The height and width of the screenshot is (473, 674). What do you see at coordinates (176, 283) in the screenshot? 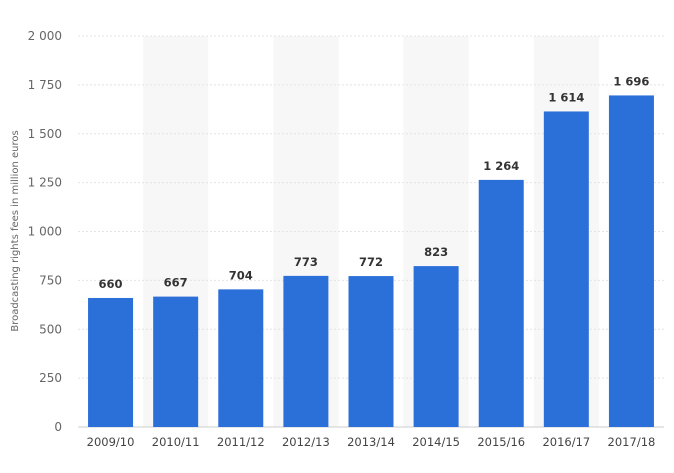
I see `value-label: 667` at bounding box center [176, 283].